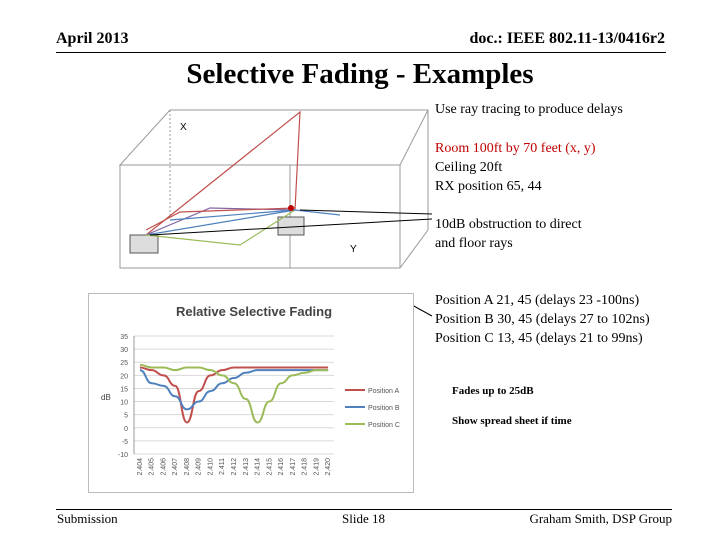 The image size is (720, 540). What do you see at coordinates (124, 403) in the screenshot?
I see `y-tick-label: 10` at bounding box center [124, 403].